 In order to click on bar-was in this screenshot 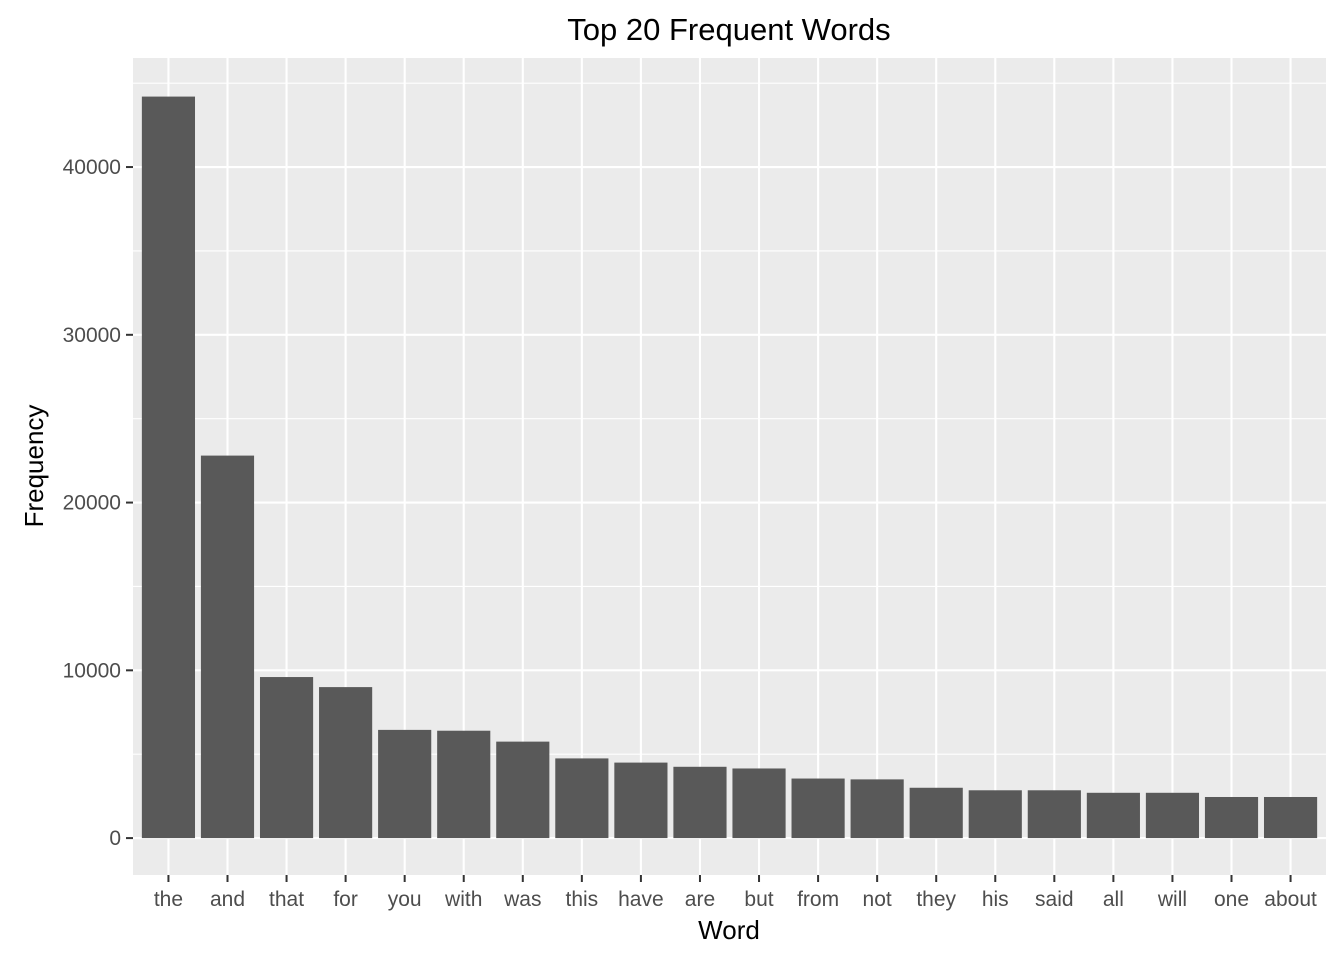, I will do `click(523, 790)`.